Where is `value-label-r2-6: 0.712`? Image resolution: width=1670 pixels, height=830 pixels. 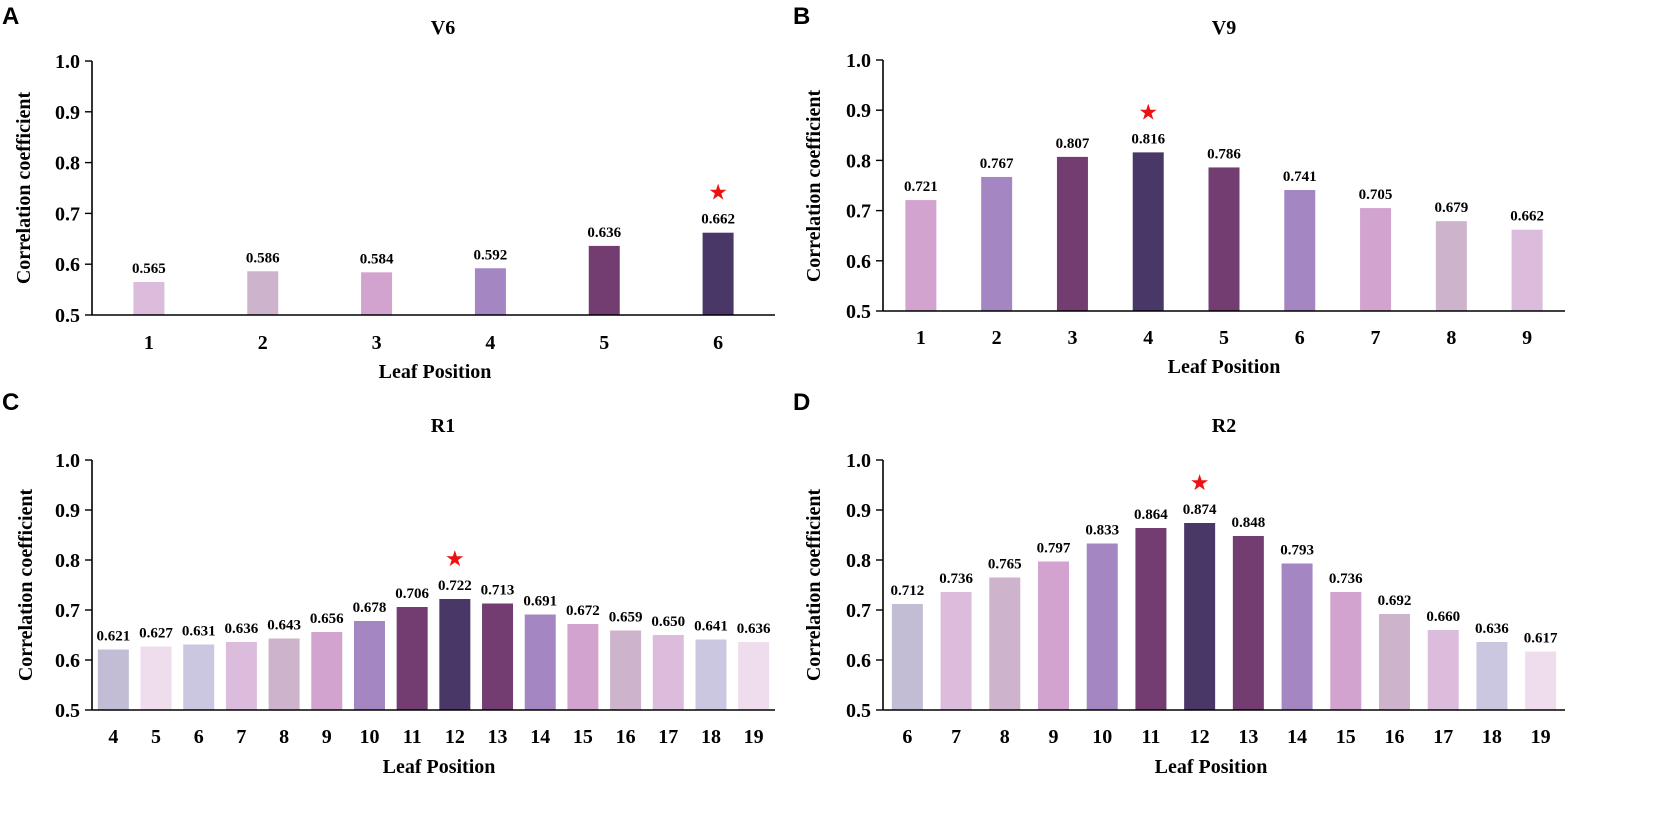 value-label-r2-6: 0.712 is located at coordinates (907, 591).